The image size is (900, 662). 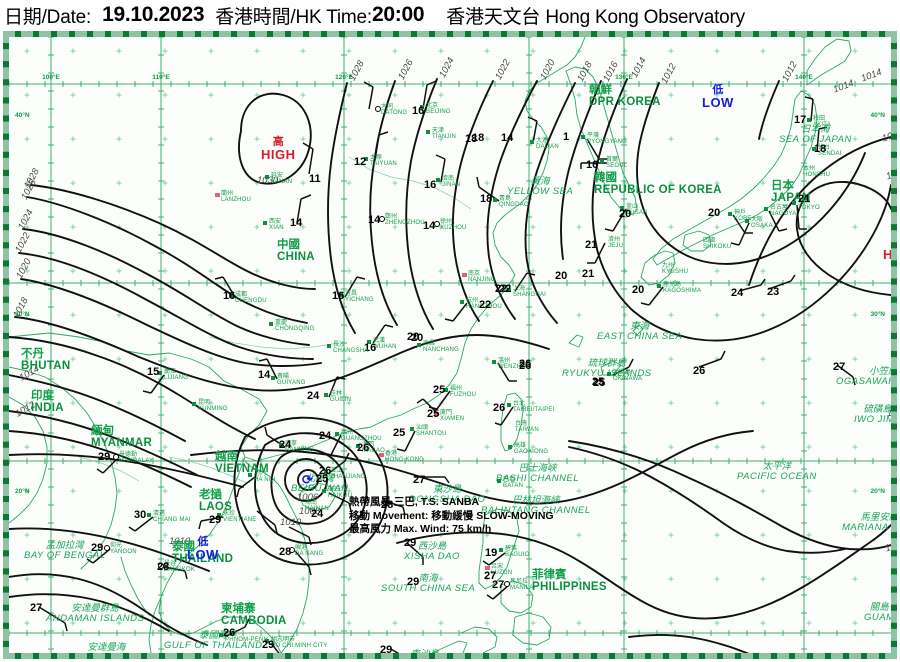 I want to click on city-marker-wuhan, so click(x=369, y=342).